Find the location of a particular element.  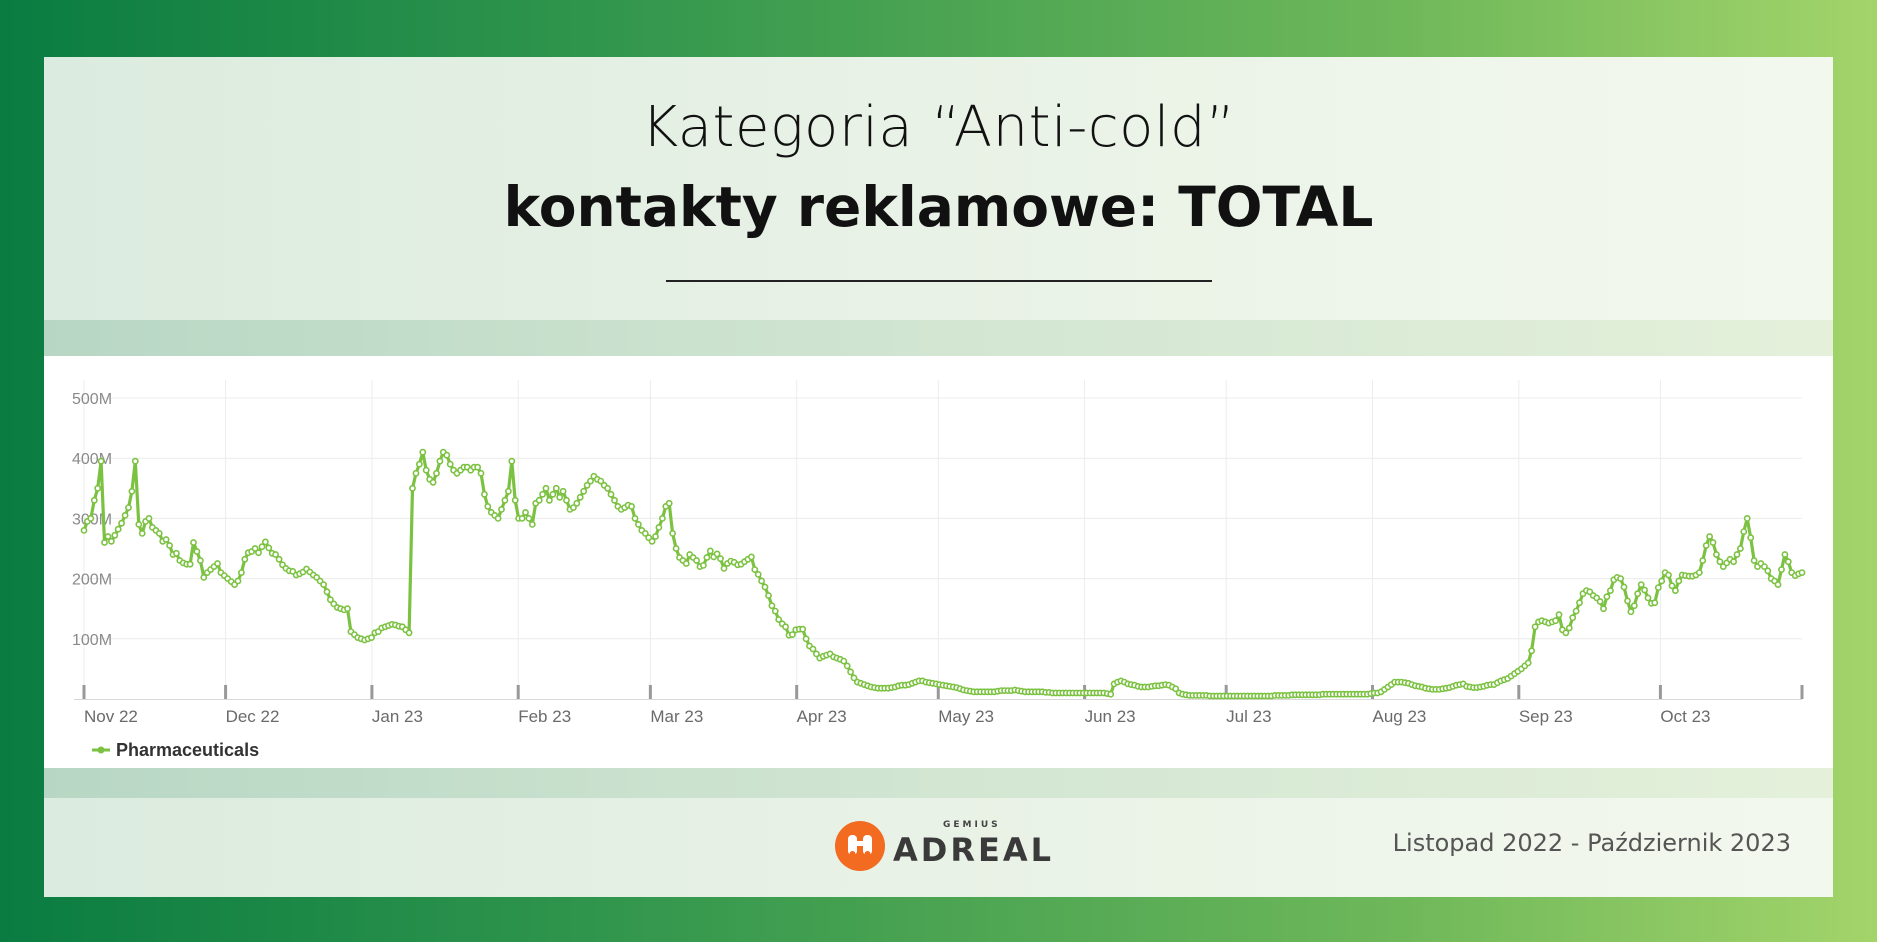

logo-wordmark: GEMIUS ADREAL is located at coordinates (973, 844).